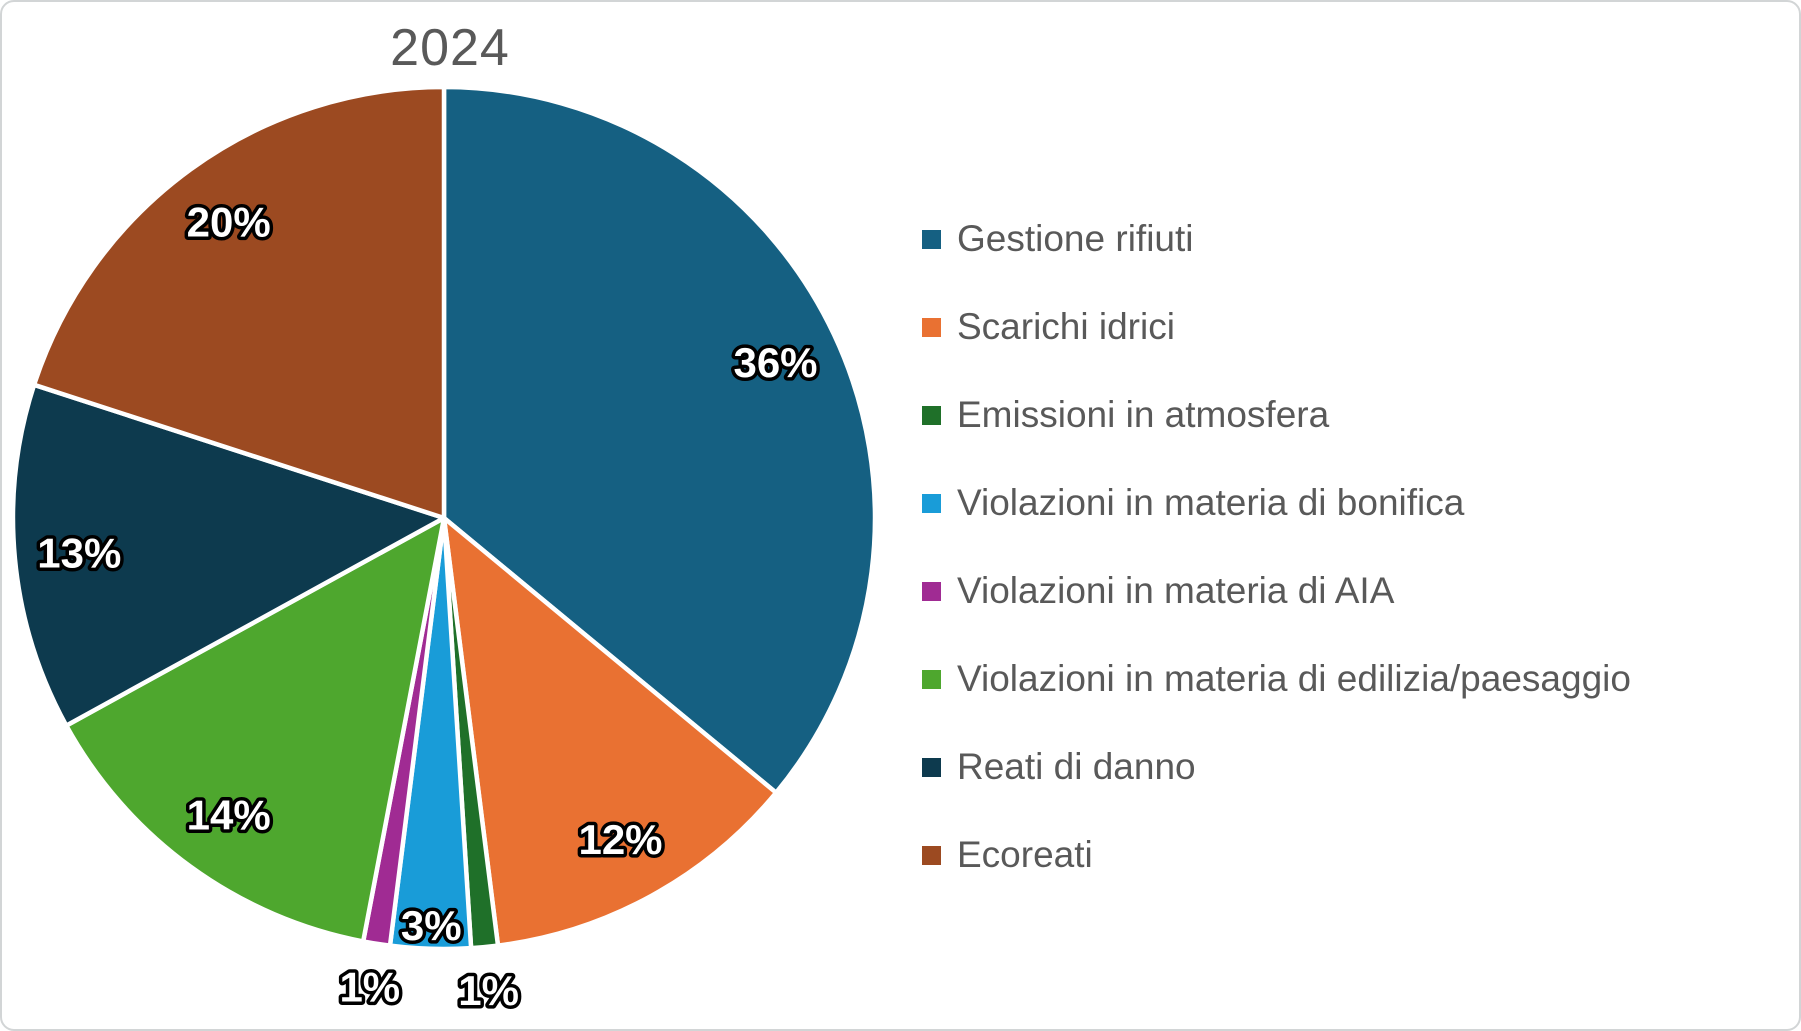 The height and width of the screenshot is (1031, 1801). Describe the element at coordinates (1075, 238) in the screenshot. I see `legend-label: Gestione rifiuti` at that location.